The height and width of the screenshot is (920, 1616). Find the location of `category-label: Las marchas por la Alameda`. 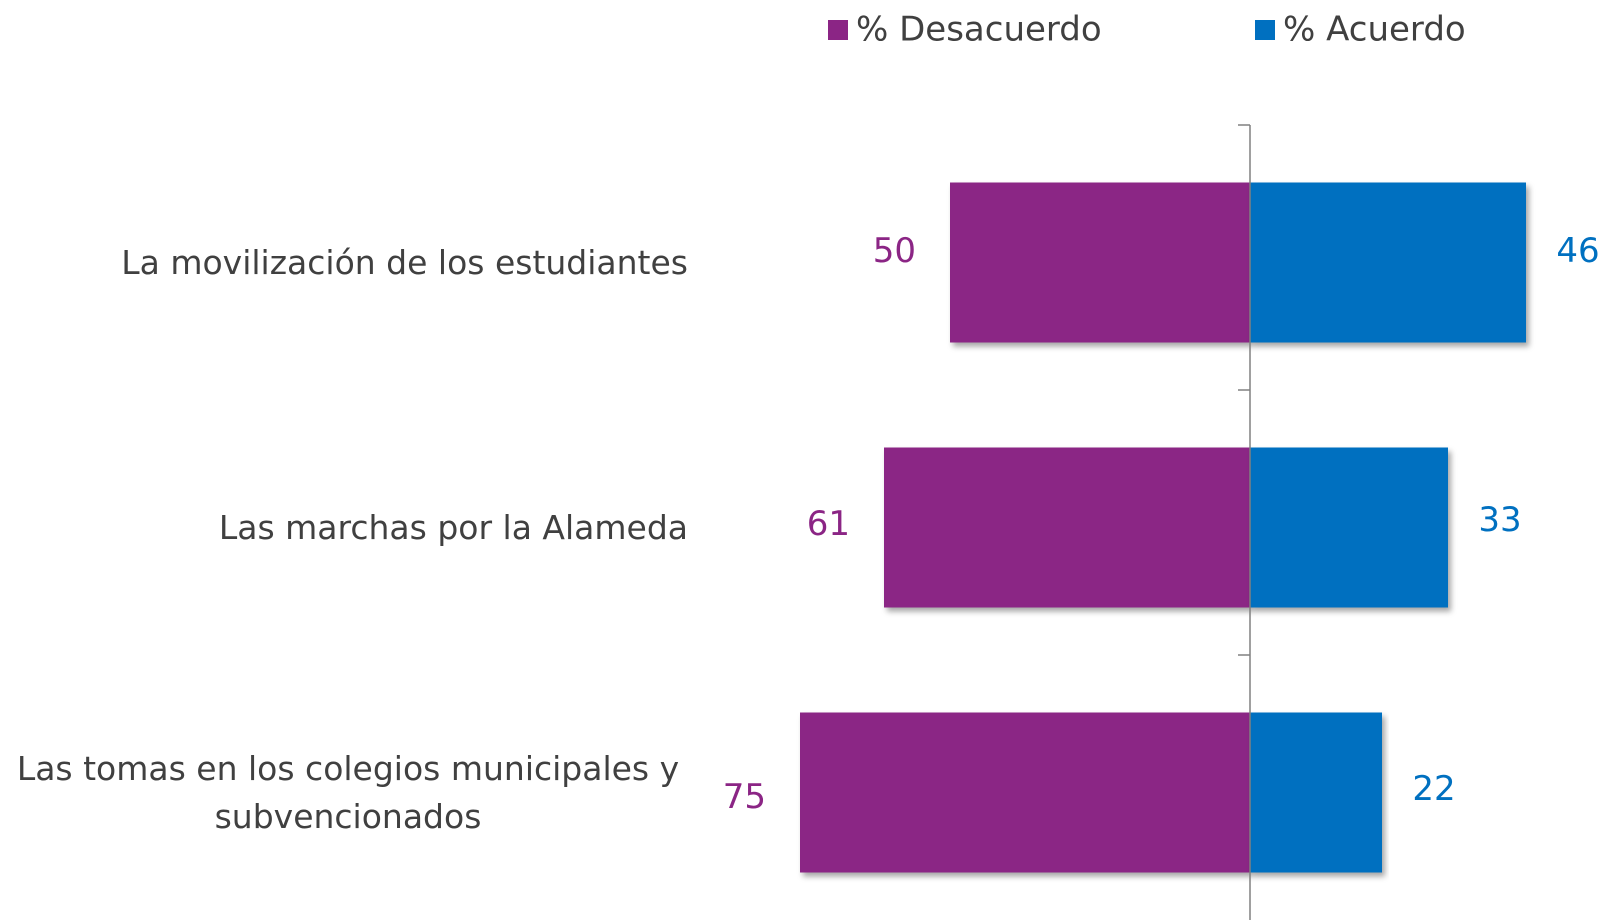

category-label: Las marchas por la Alameda is located at coordinates (453, 527).